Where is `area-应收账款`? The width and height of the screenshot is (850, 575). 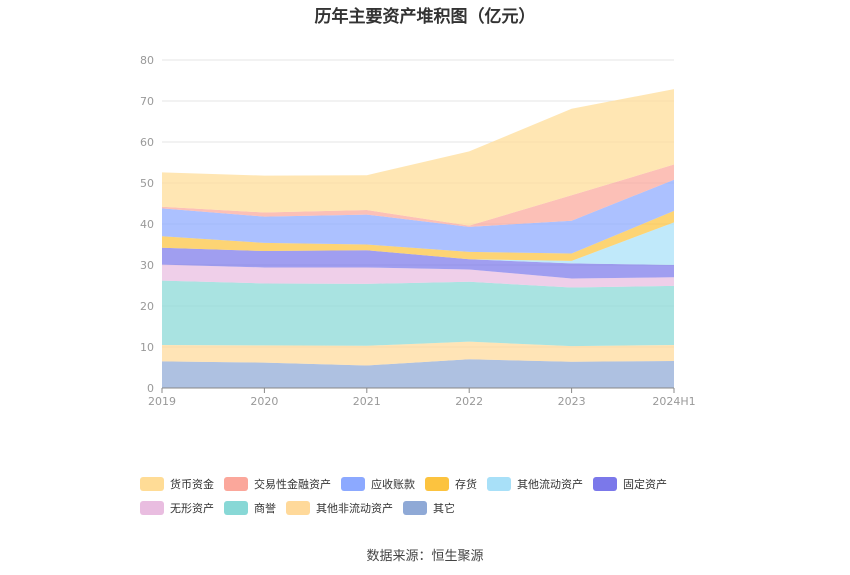 area-应收账款 is located at coordinates (418, 216).